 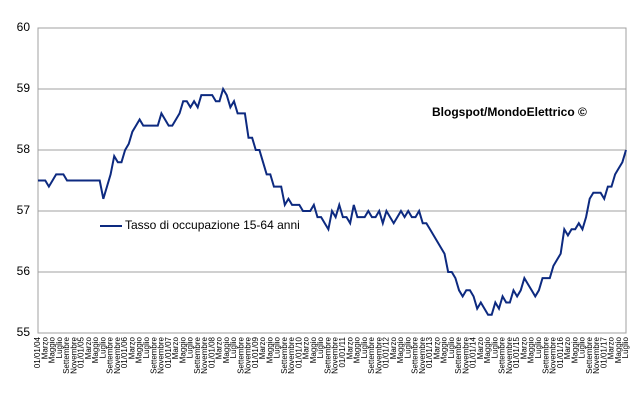 I want to click on y-tick-label: 57, so click(x=24, y=210).